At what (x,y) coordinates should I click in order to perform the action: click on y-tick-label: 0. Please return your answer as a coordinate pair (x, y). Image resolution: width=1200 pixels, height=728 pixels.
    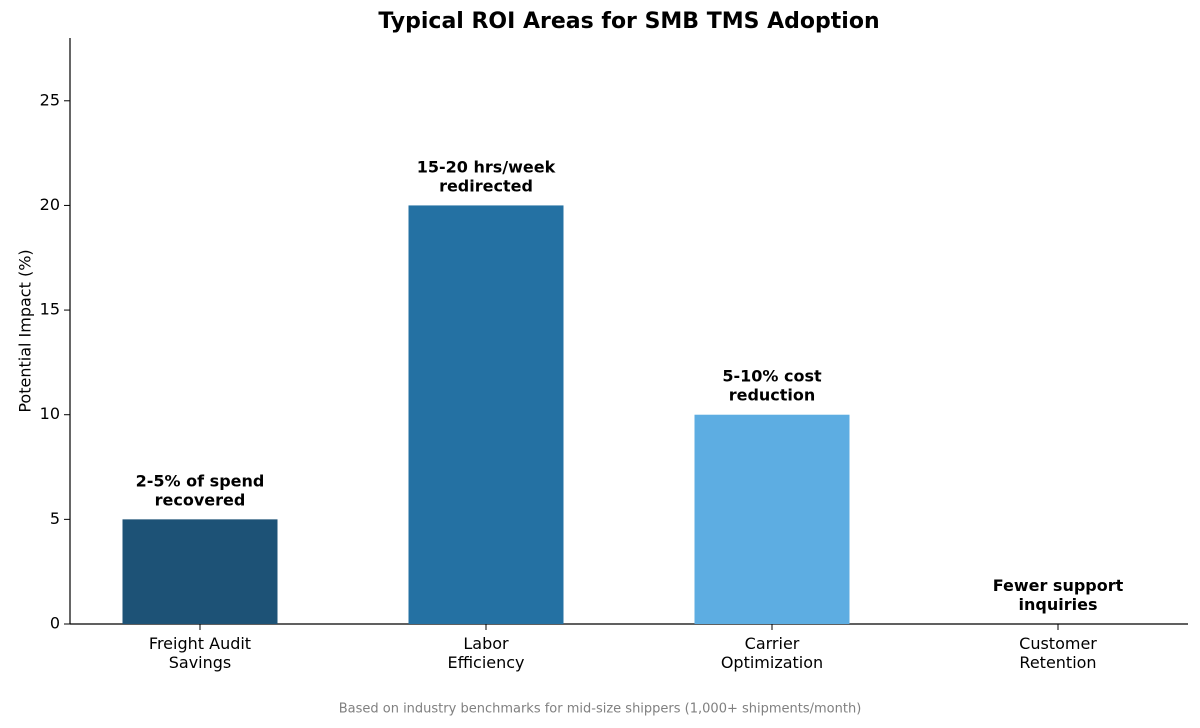
    Looking at the image, I should click on (55, 623).